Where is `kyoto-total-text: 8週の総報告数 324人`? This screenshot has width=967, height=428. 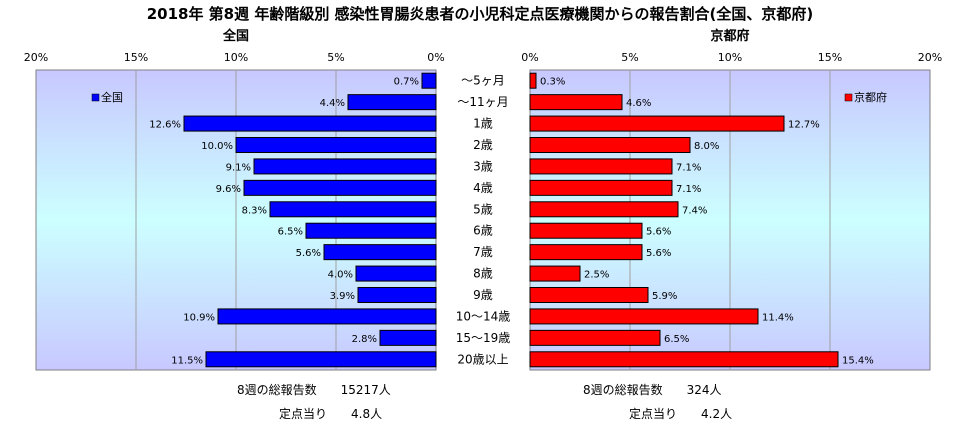 kyoto-total-text: 8週の総報告数 324人 is located at coordinates (652, 389).